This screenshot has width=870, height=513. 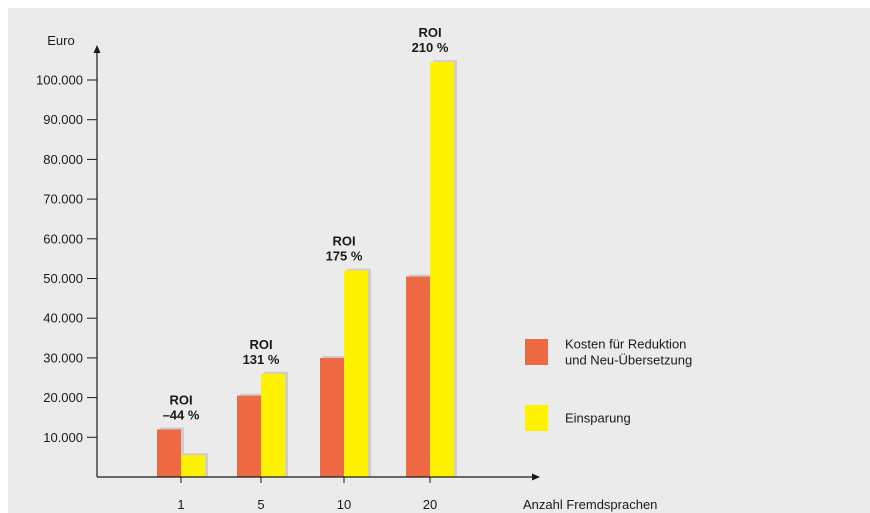 I want to click on roi-value-1: –44 %, so click(x=181, y=414).